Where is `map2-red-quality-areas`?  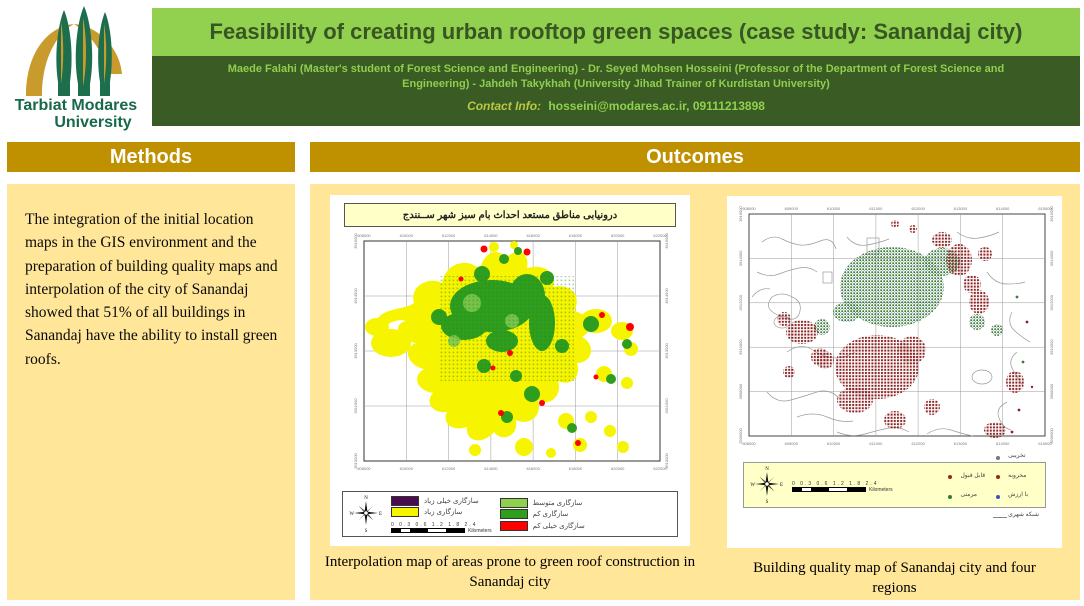
map2-red-quality-areas is located at coordinates (900, 329).